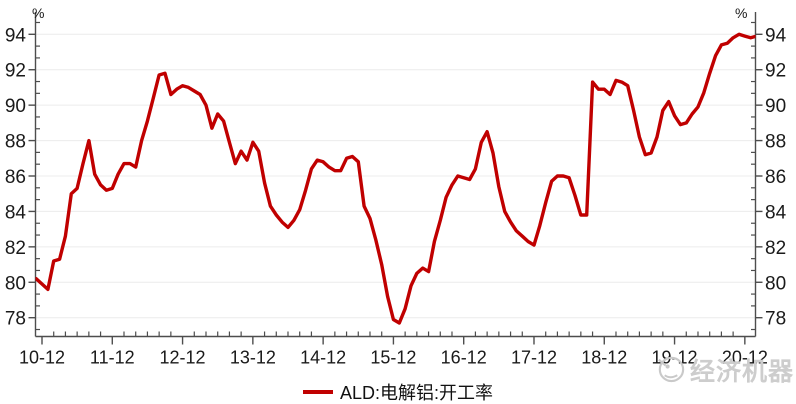  Describe the element at coordinates (775, 106) in the screenshot. I see `y-tick-label-right: 90` at that location.